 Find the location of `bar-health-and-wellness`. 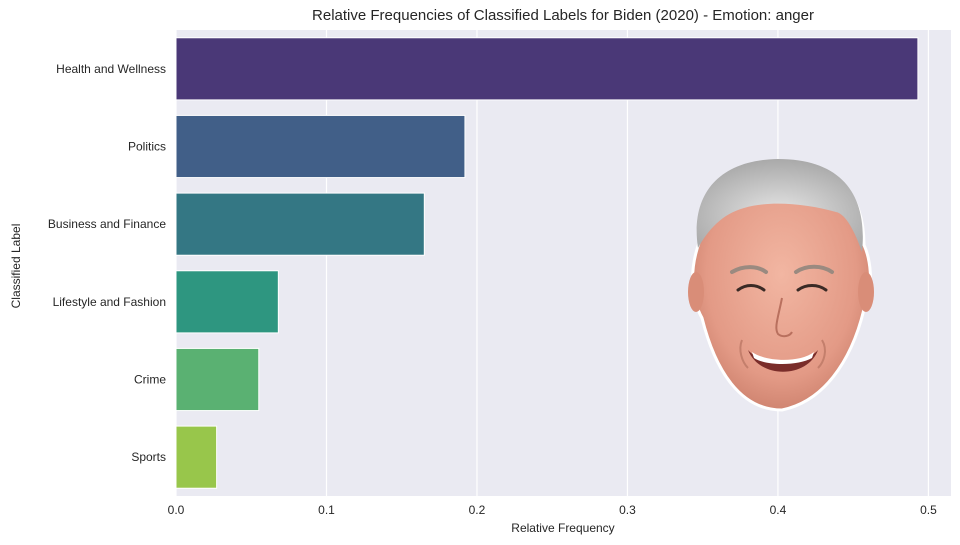

bar-health-and-wellness is located at coordinates (547, 69).